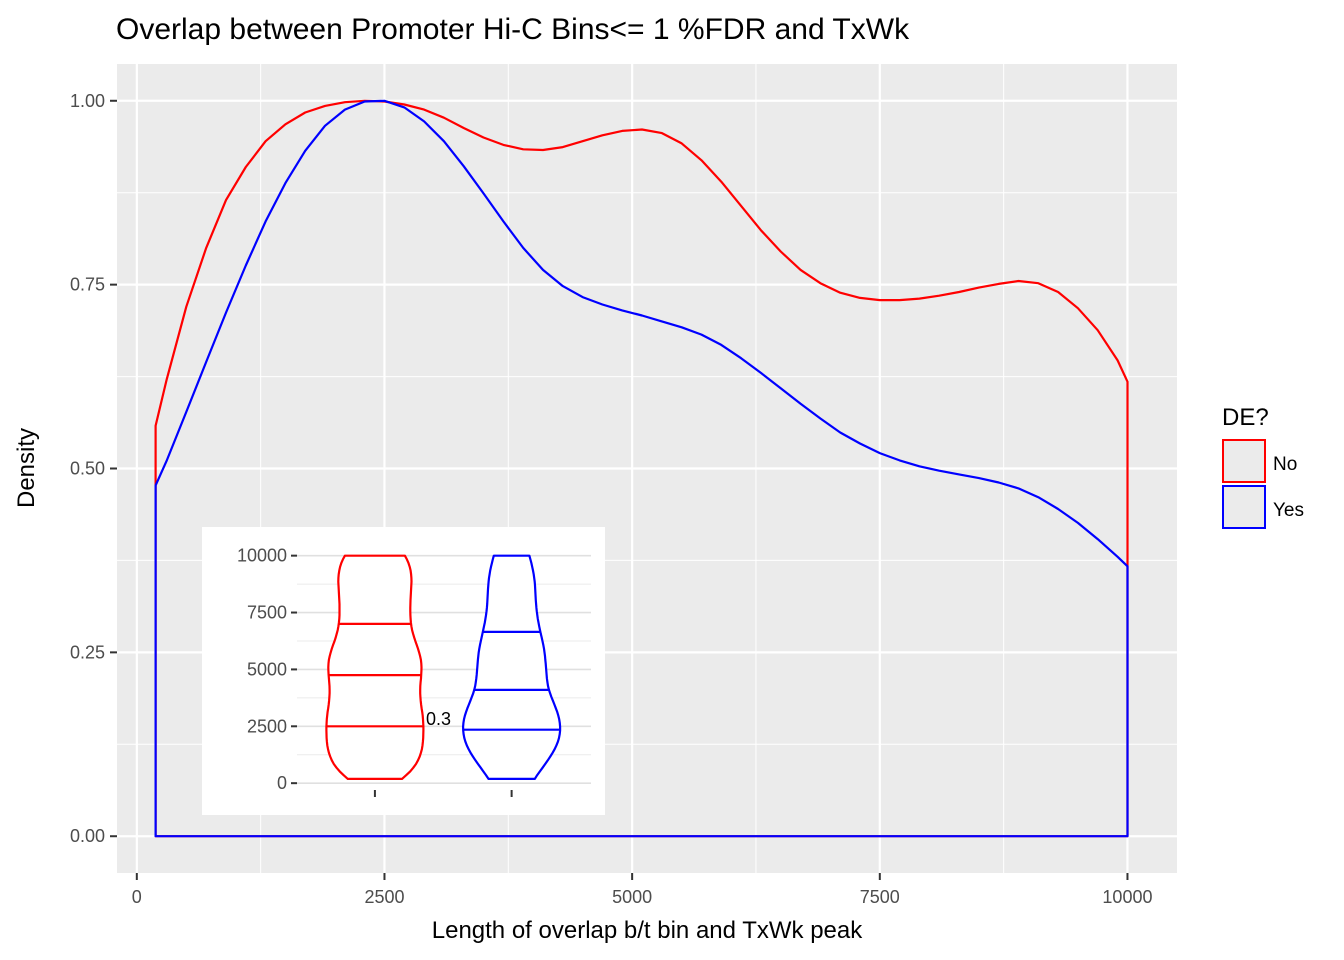 The height and width of the screenshot is (960, 1344). I want to click on y-tick-label: 0.00, so click(87, 836).